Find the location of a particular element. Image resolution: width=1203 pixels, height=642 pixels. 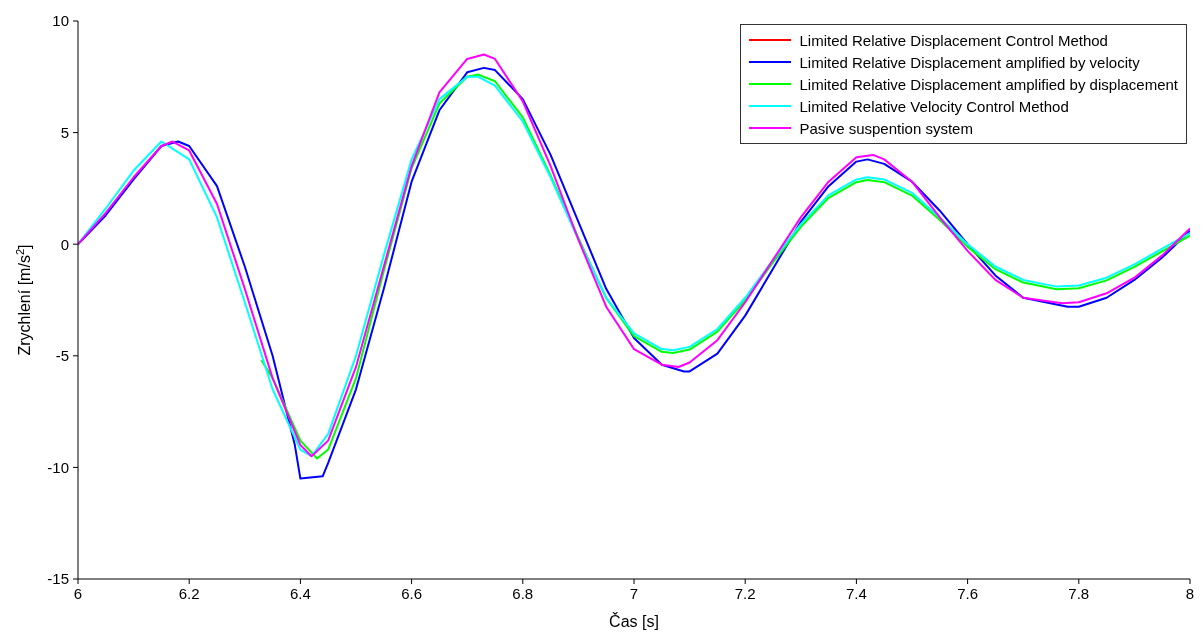

legend-label: Limited Relative Displacement amplified by velocity is located at coordinates (969, 62).